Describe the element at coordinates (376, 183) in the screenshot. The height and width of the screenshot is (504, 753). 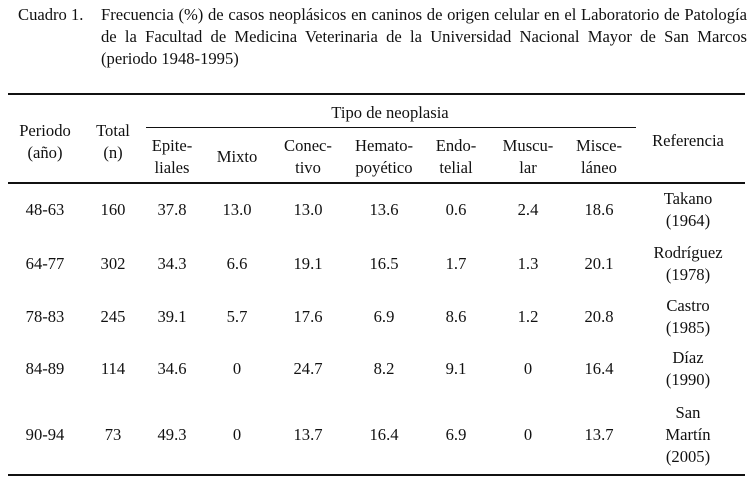
I see `header-bottom-rule` at that location.